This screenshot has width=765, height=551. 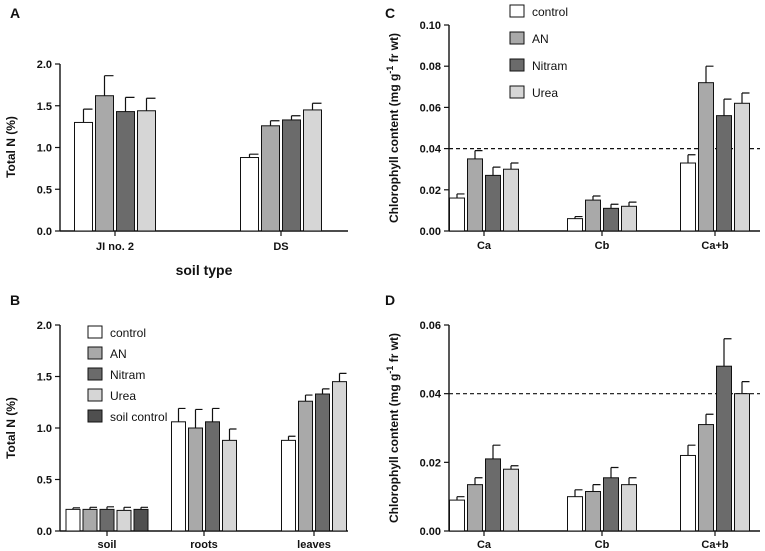 I want to click on y-tick-label: 2.0, so click(x=44, y=65).